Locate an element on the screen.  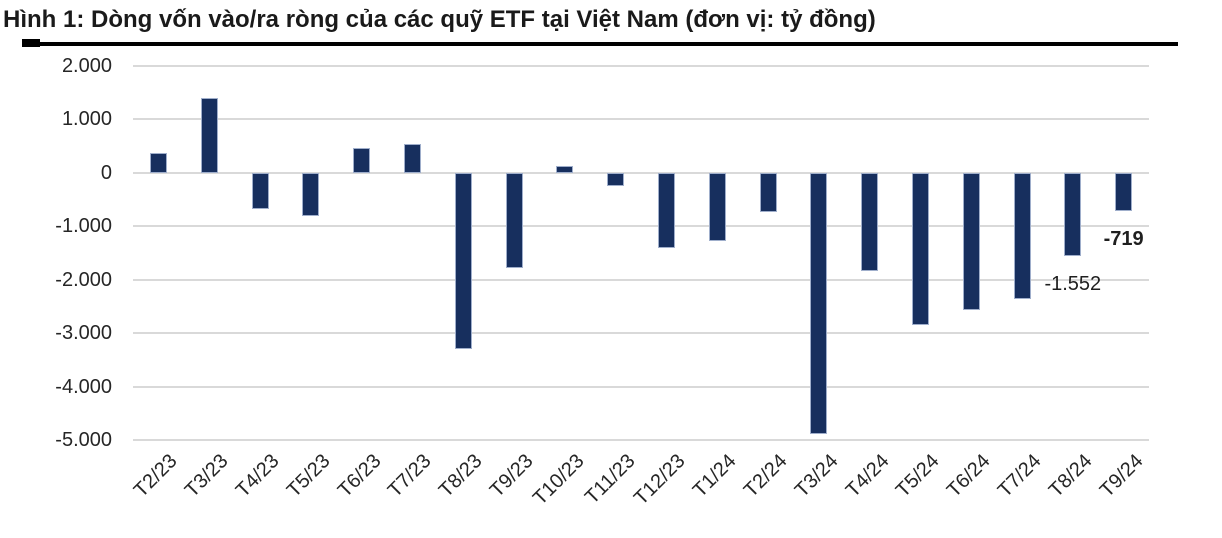
y-tick-label: 2.000 is located at coordinates (86, 66).